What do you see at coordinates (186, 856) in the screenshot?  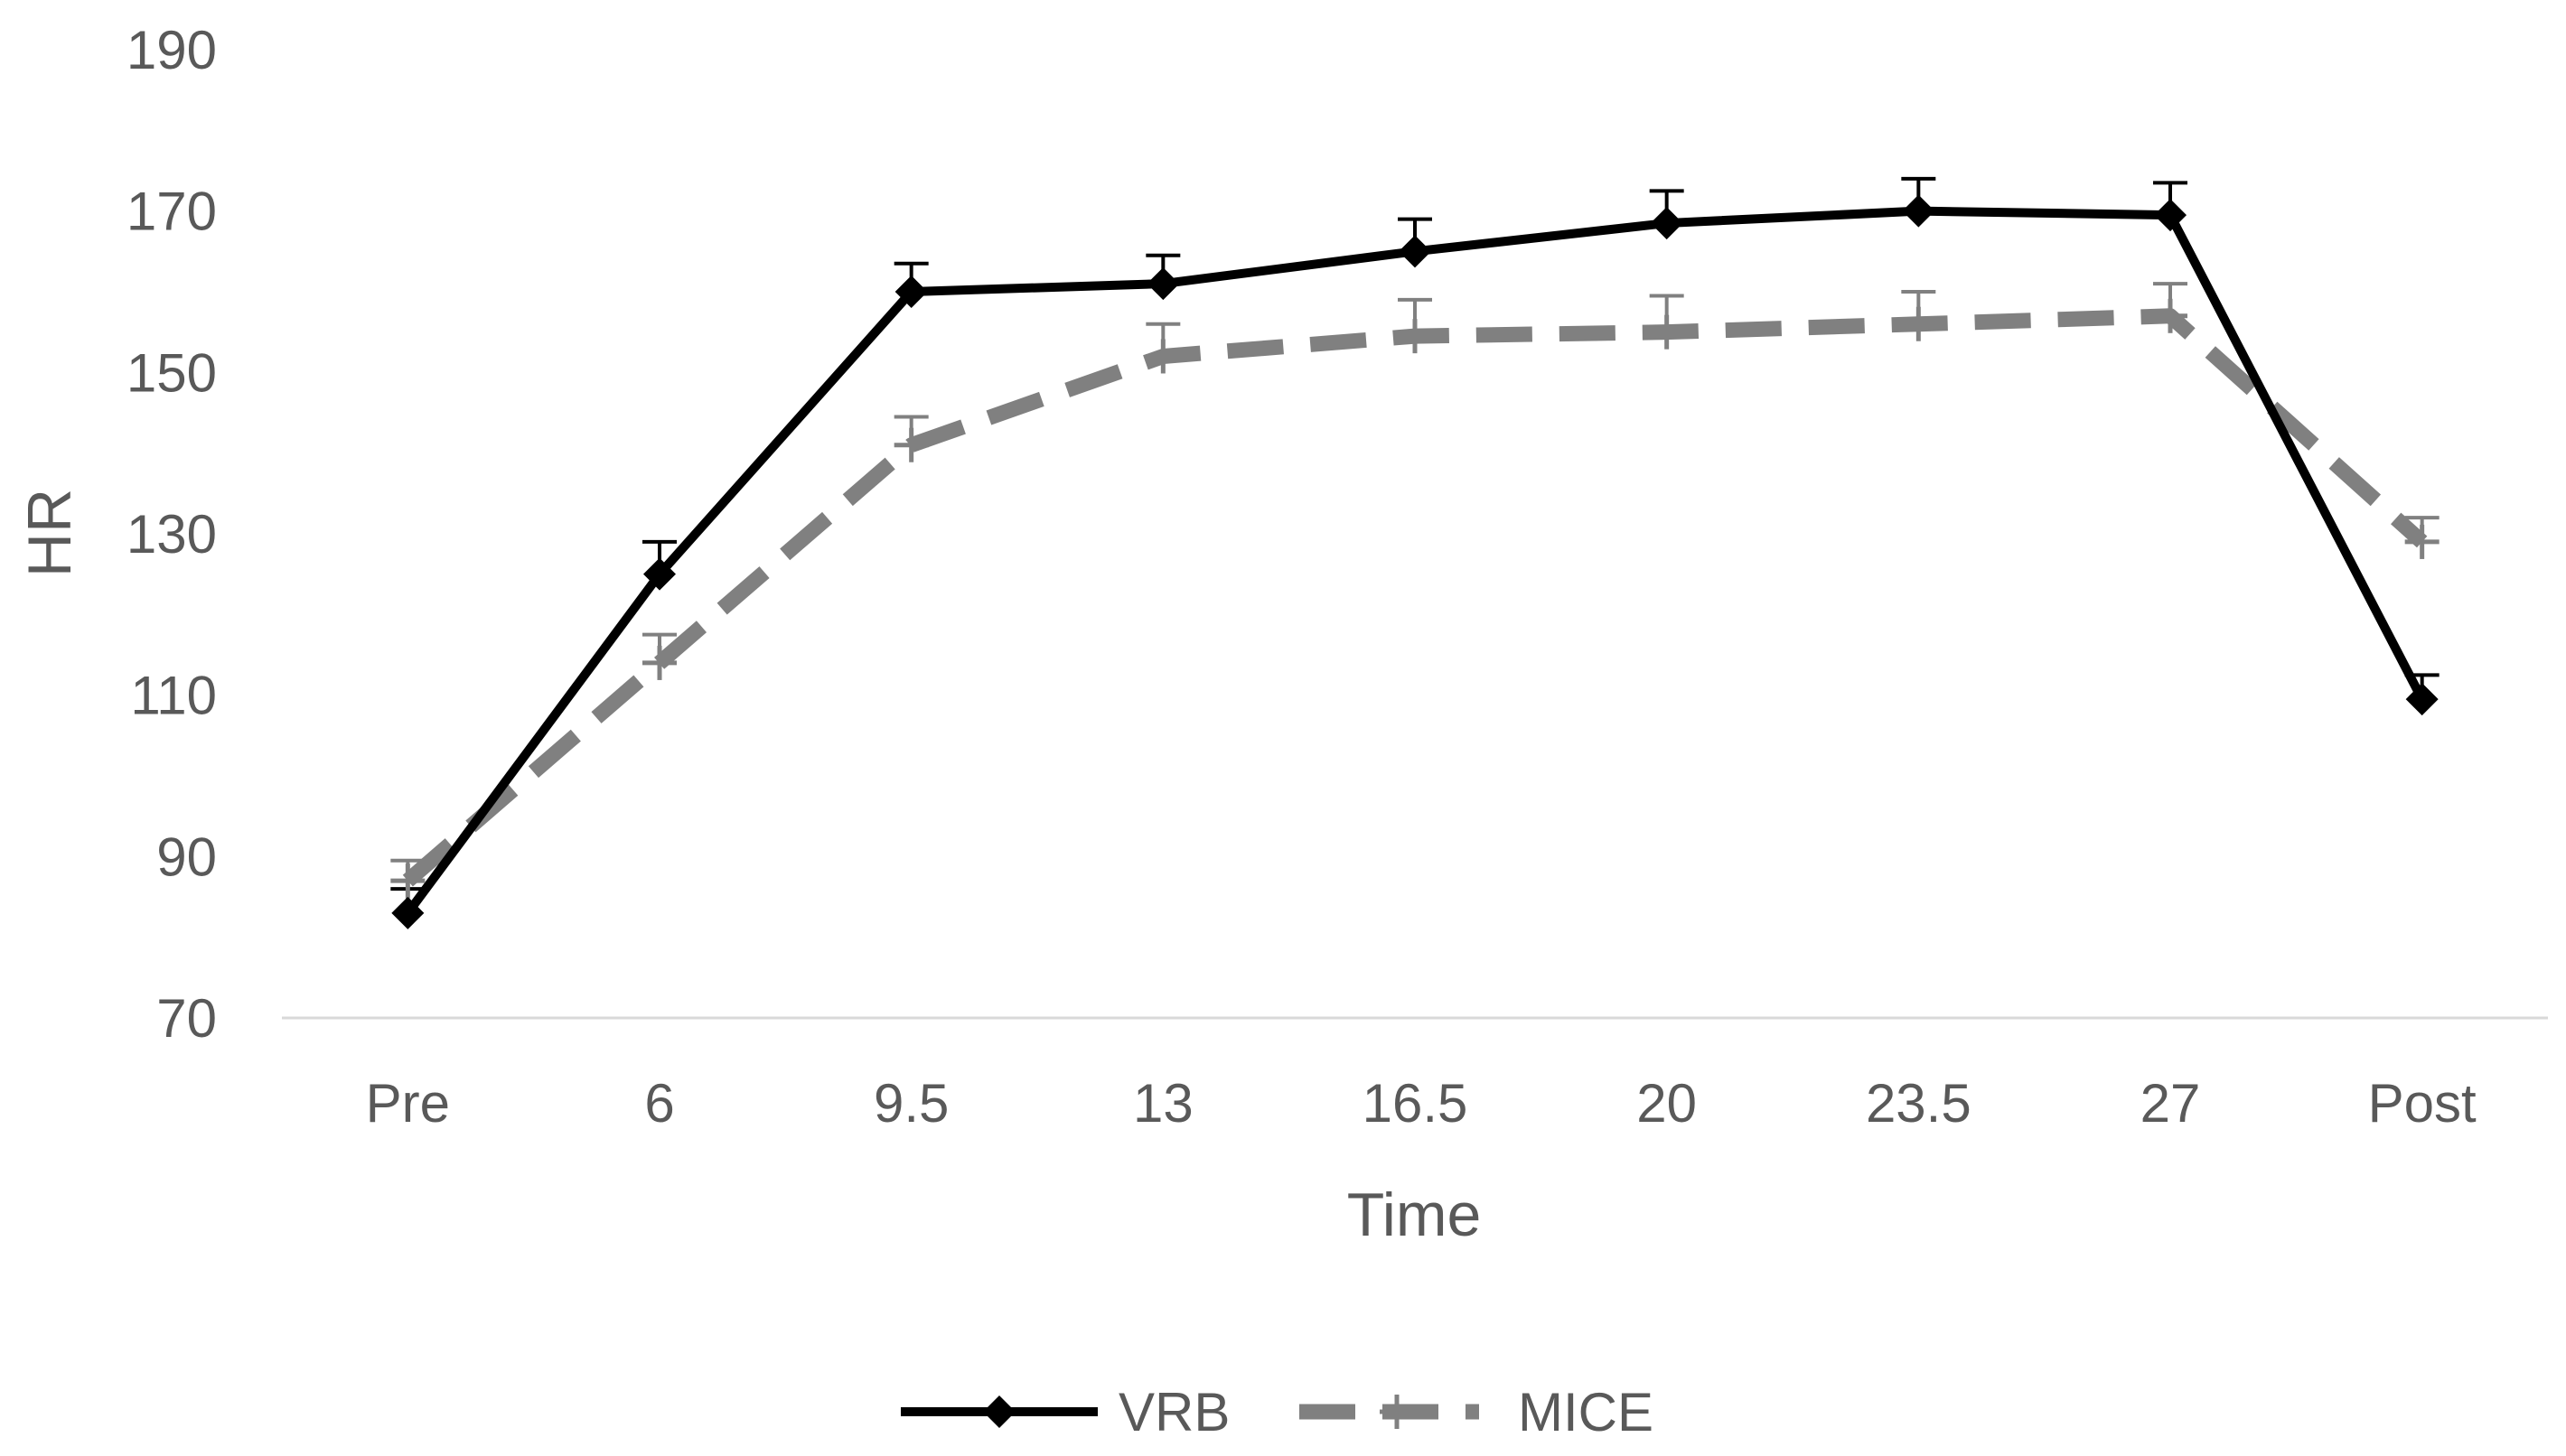 I see `y-tick-label-90: 90` at bounding box center [186, 856].